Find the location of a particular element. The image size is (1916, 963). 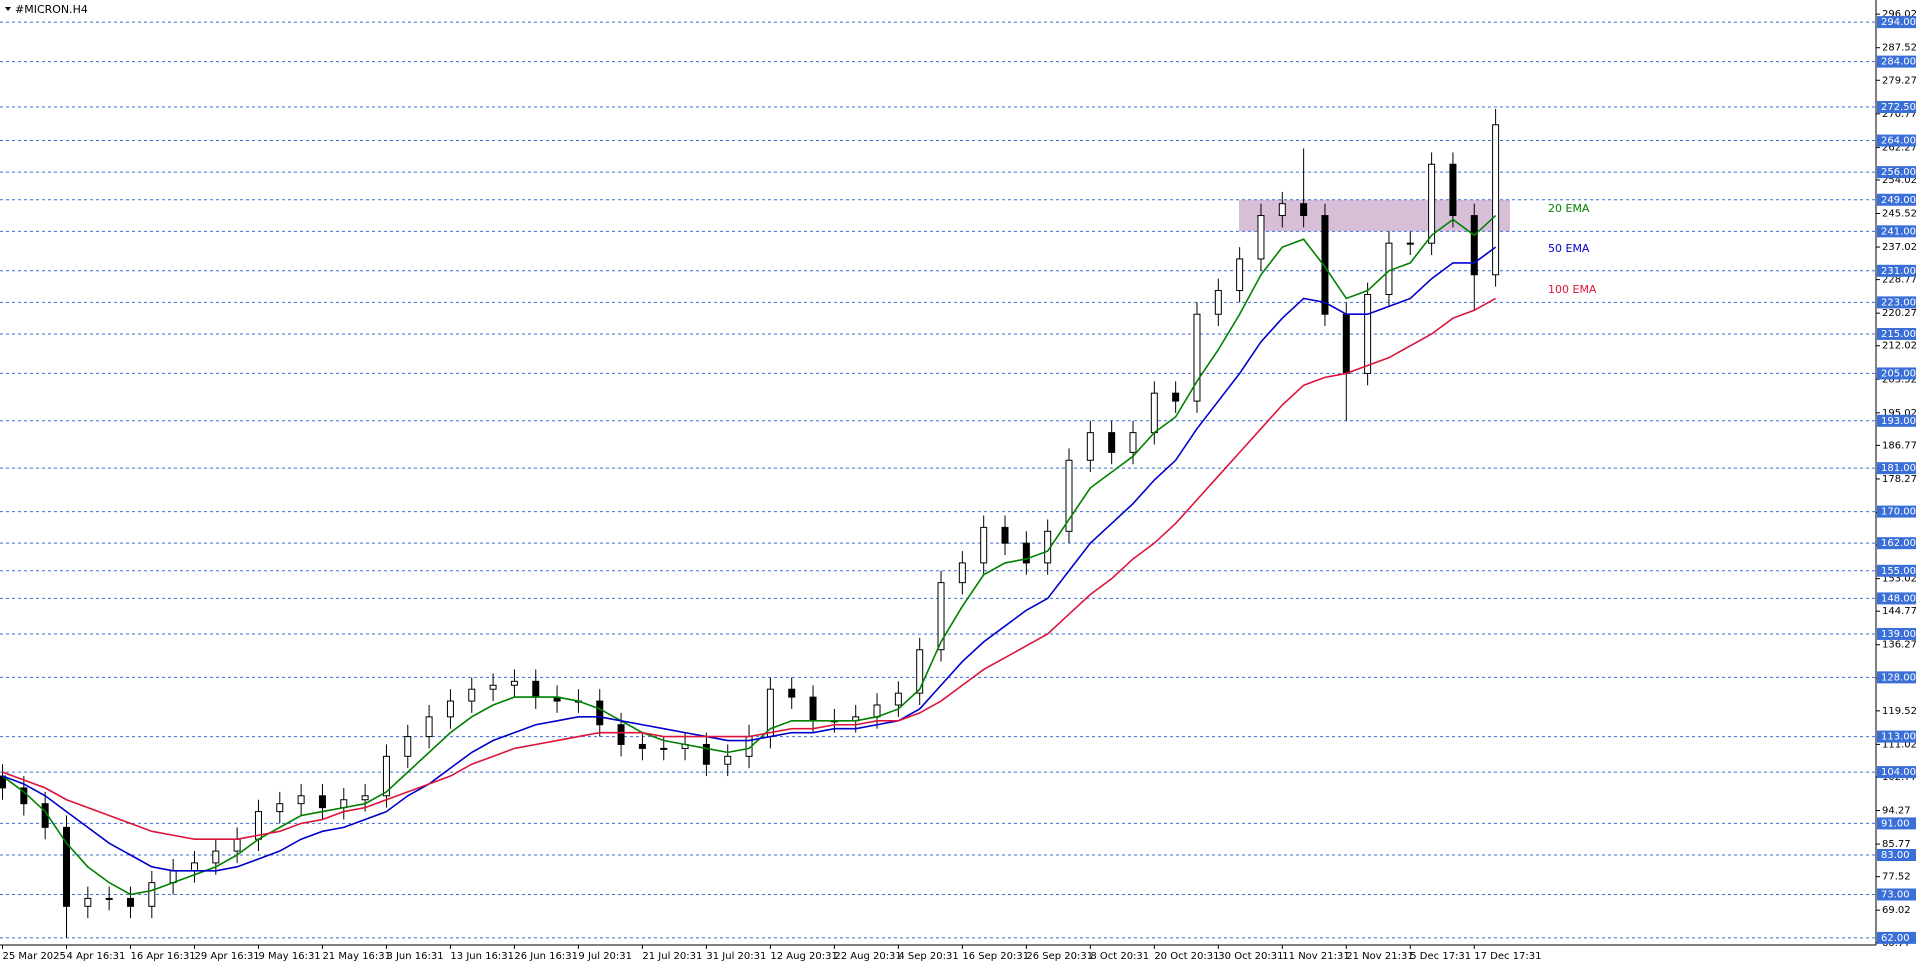

x-tick-label: 13 Jun 16:31 is located at coordinates (482, 956).